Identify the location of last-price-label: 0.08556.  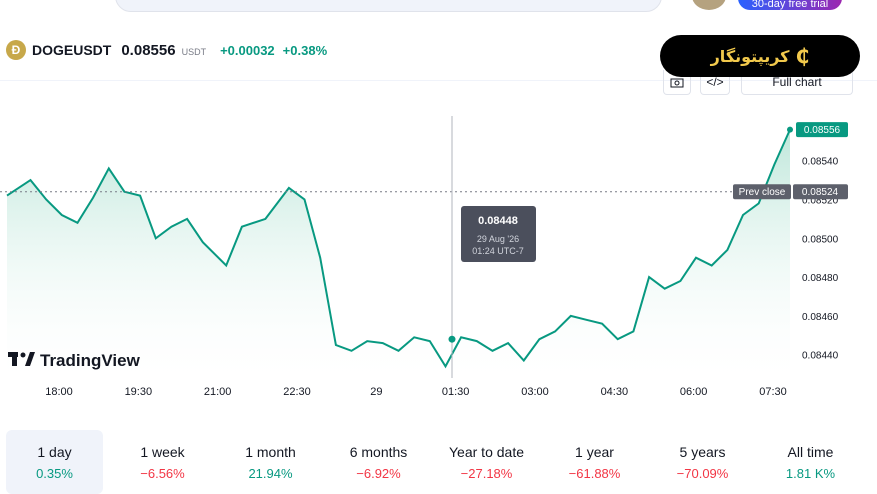
(822, 130).